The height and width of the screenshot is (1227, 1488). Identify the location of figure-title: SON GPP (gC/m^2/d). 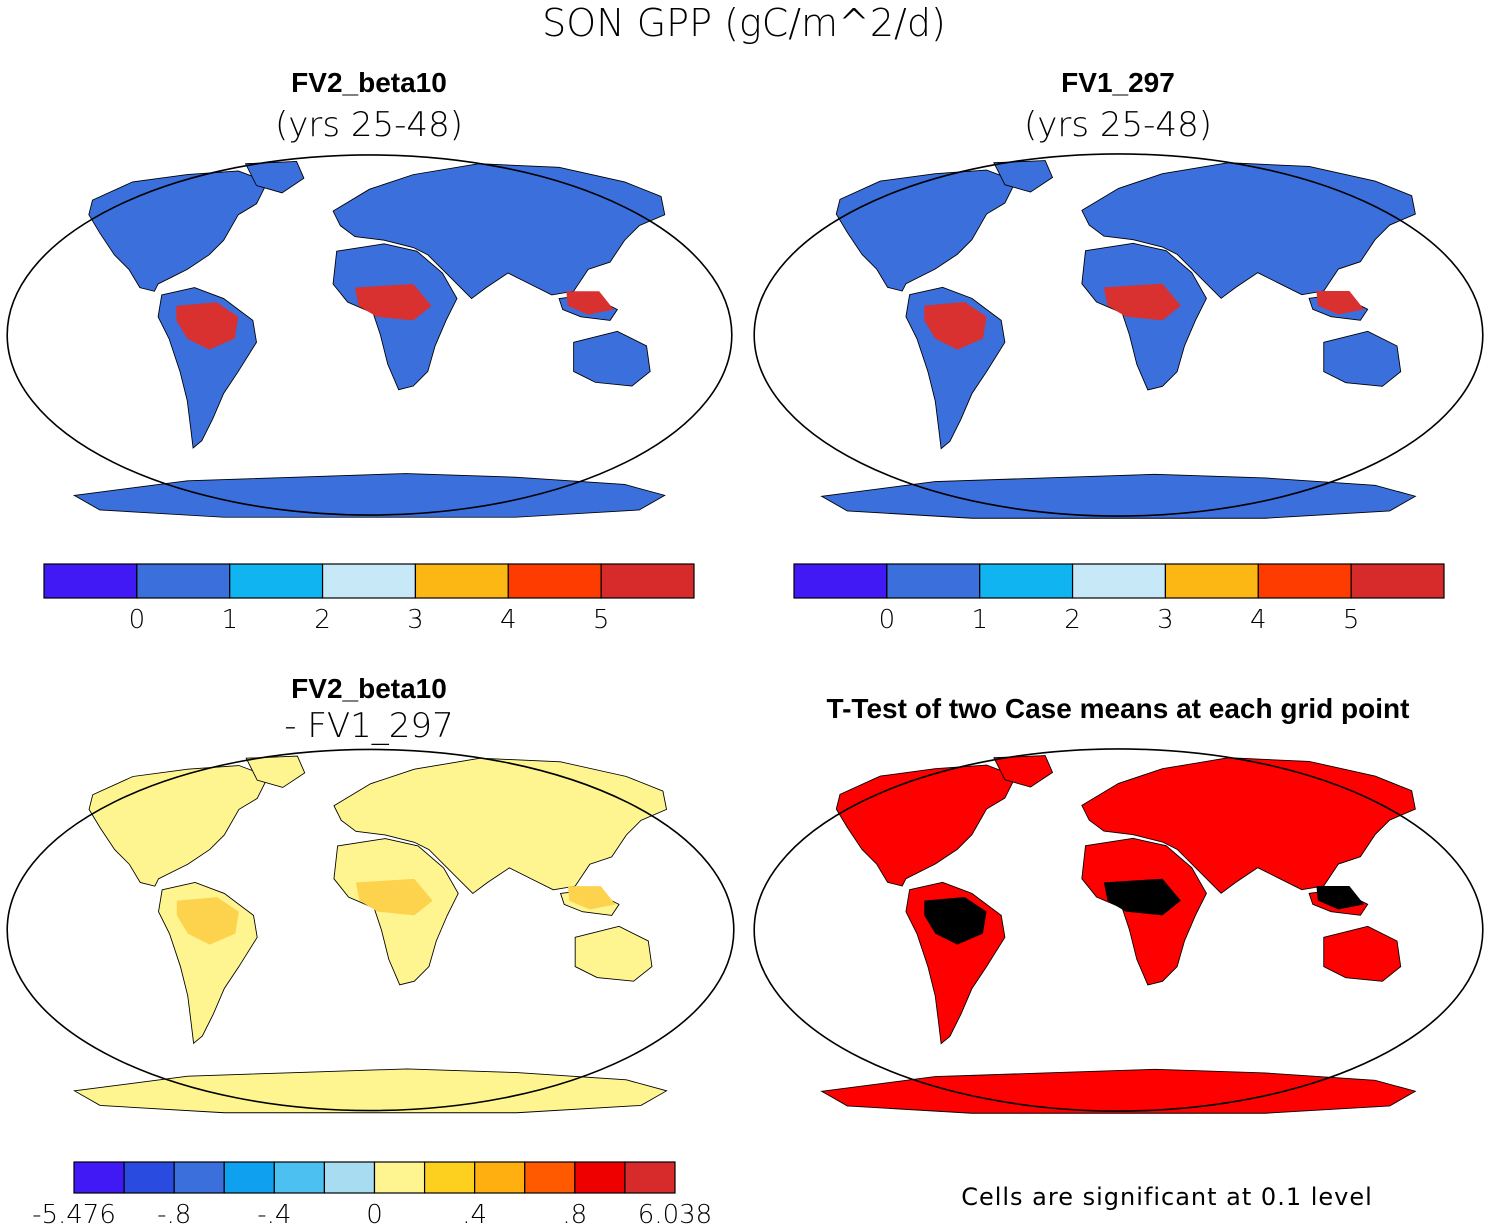
(744, 23).